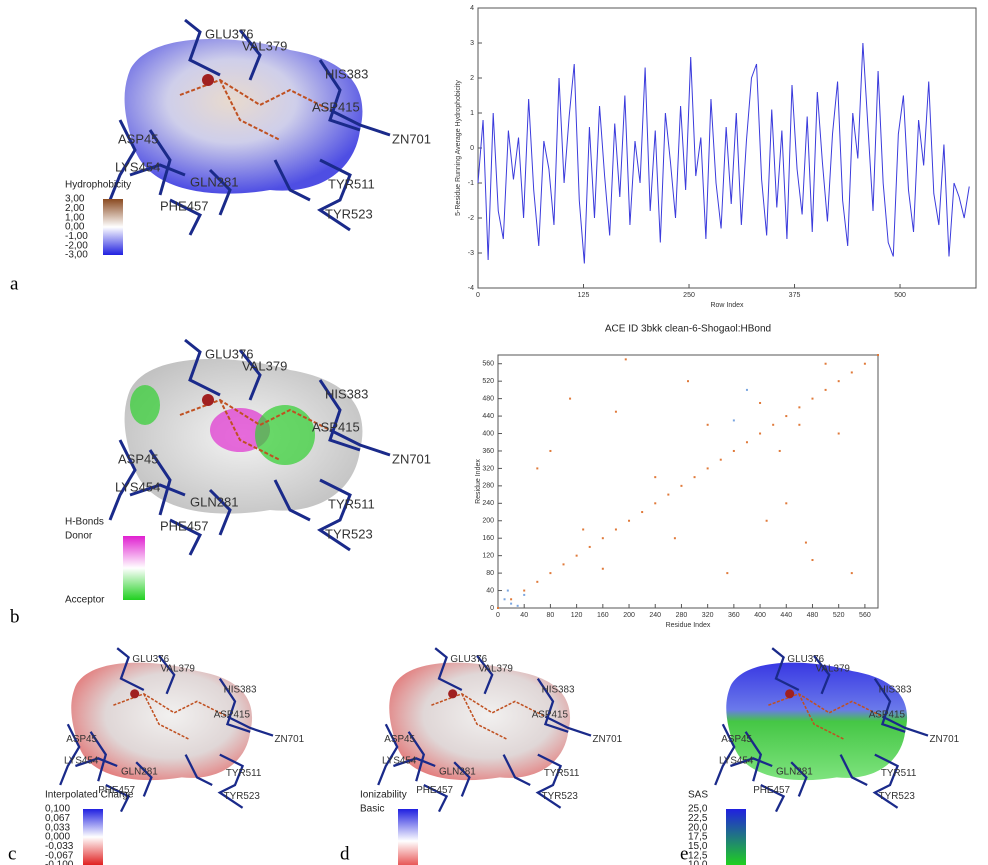 The height and width of the screenshot is (865, 988). Describe the element at coordinates (488, 555) in the screenshot. I see `y-tick-label: 120` at that location.